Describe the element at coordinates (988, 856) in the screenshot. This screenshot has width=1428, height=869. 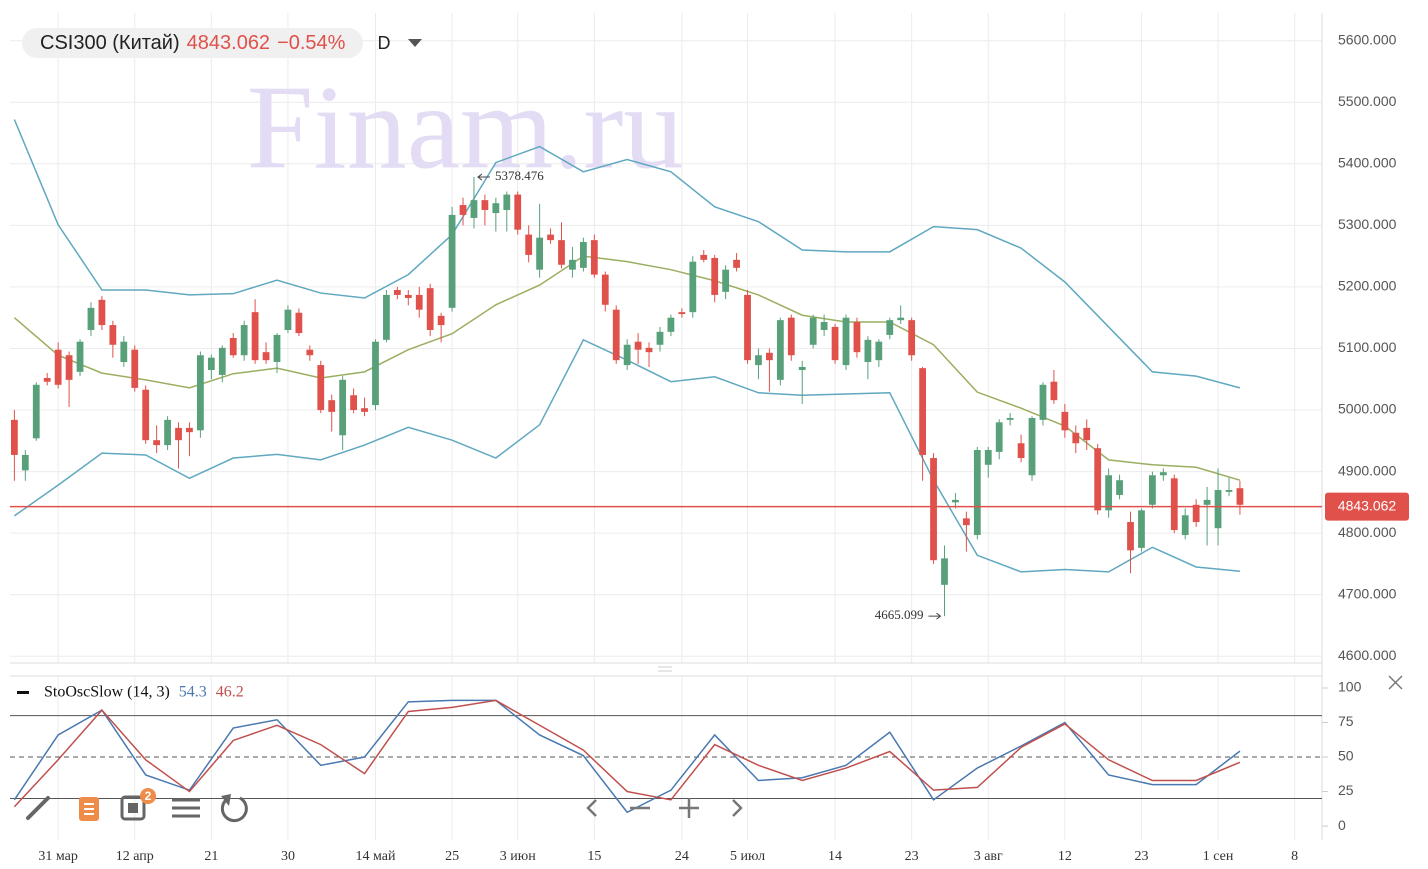
I see `x-tick-label: 3 авг` at that location.